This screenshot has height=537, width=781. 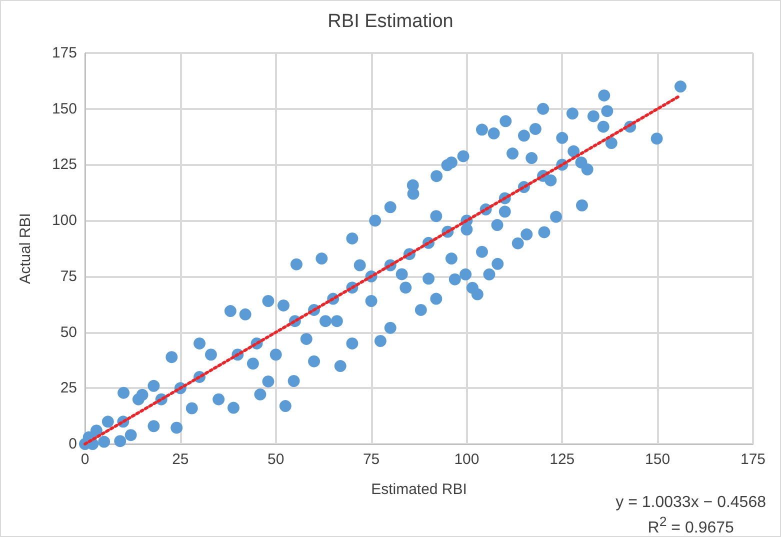 What do you see at coordinates (64, 221) in the screenshot?
I see `y-tick-label: 100` at bounding box center [64, 221].